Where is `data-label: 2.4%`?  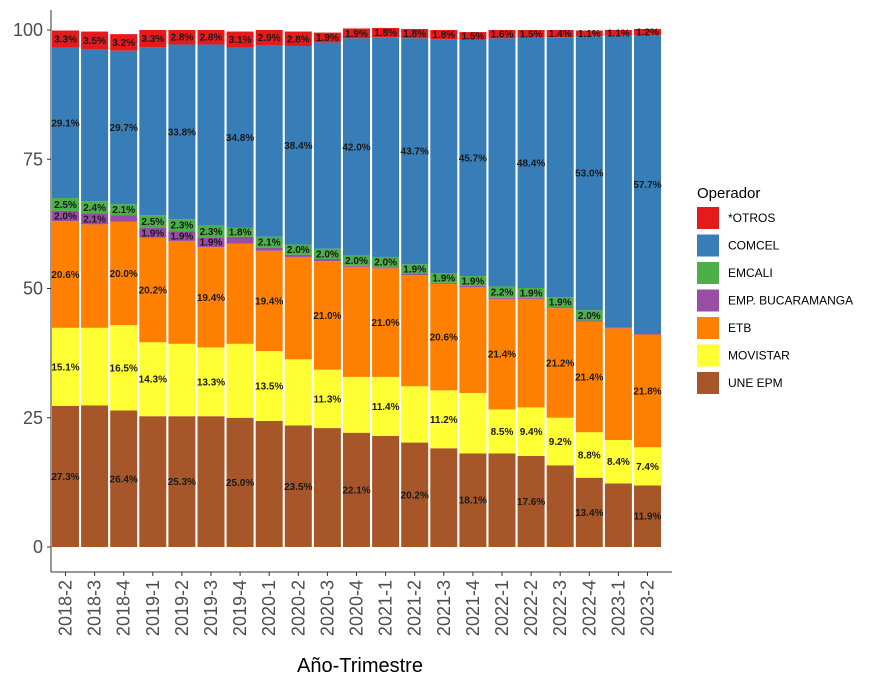
data-label: 2.4% is located at coordinates (94, 208).